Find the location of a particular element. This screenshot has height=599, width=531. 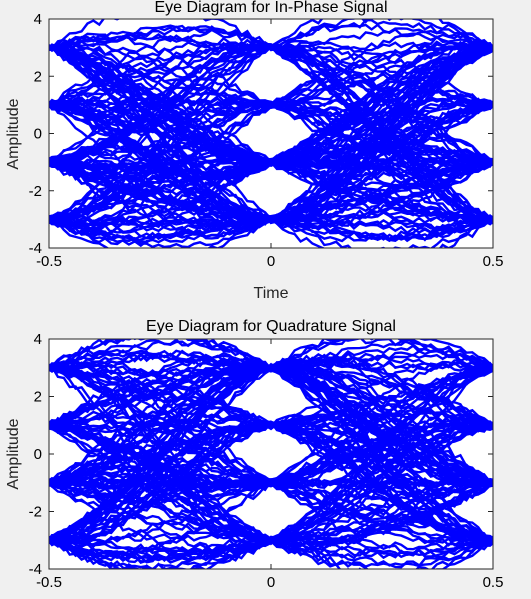

x-axis-label: Time is located at coordinates (271, 293).